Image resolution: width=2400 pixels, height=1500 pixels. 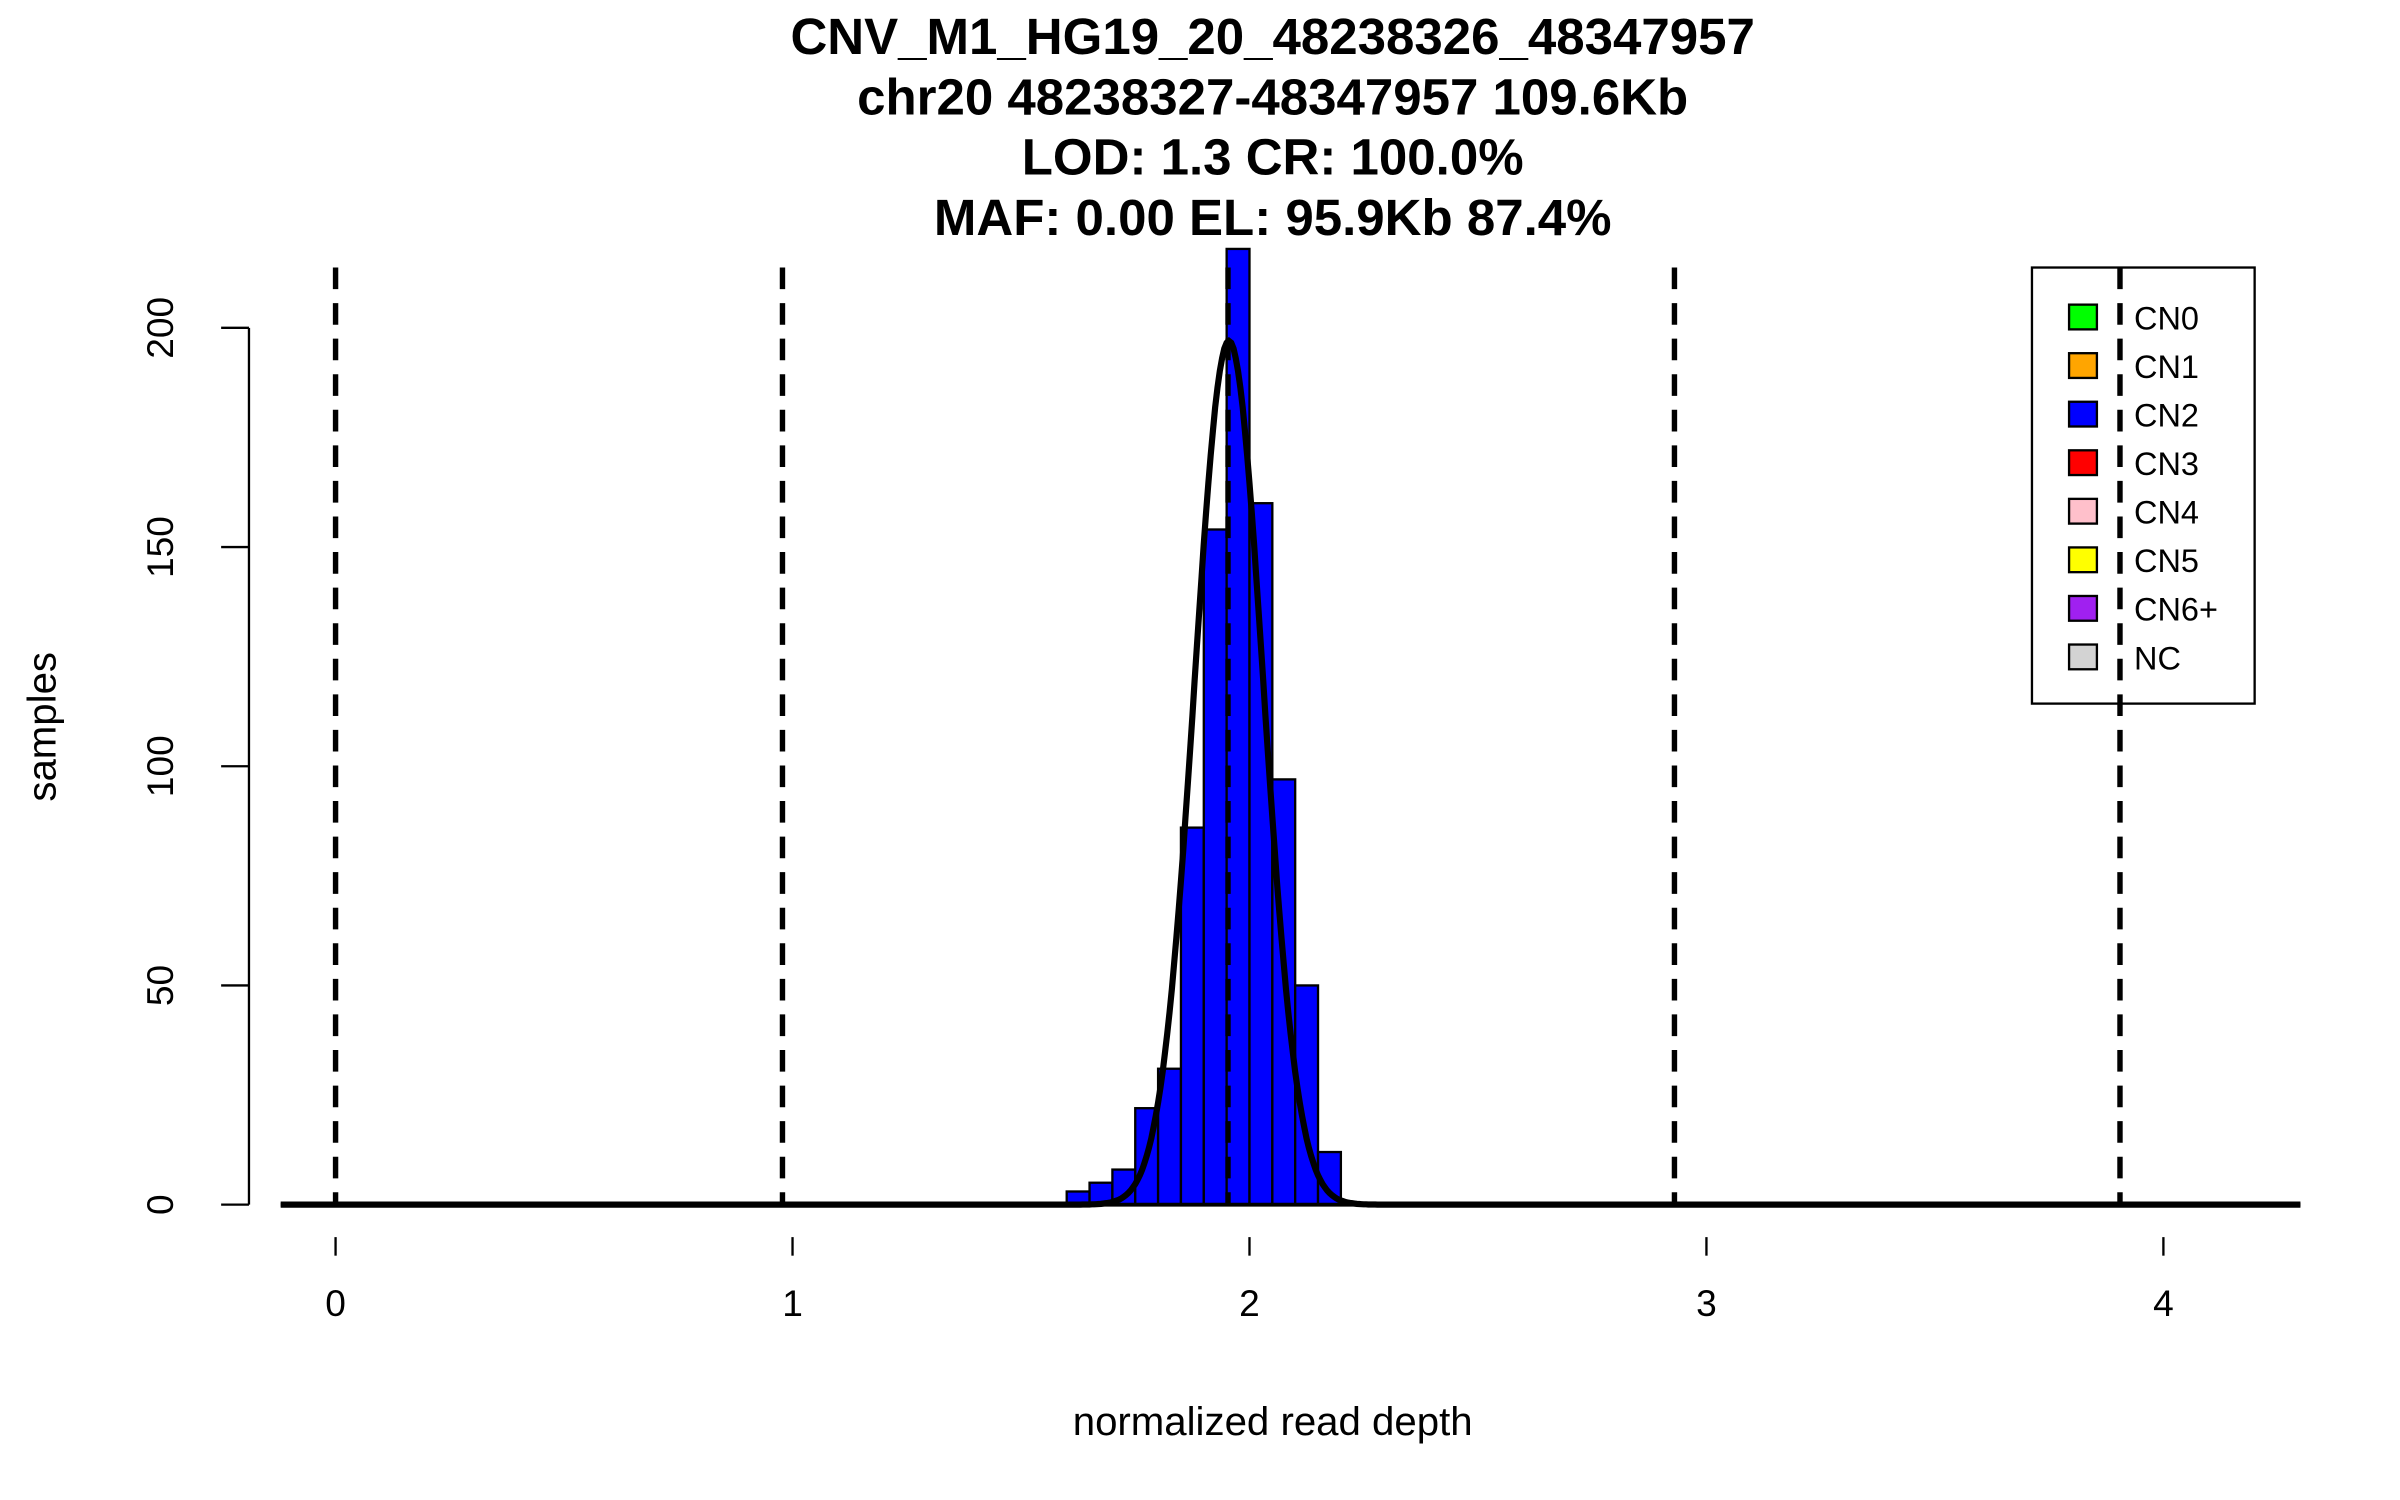 I want to click on legend-label: CN5, so click(x=2166, y=561).